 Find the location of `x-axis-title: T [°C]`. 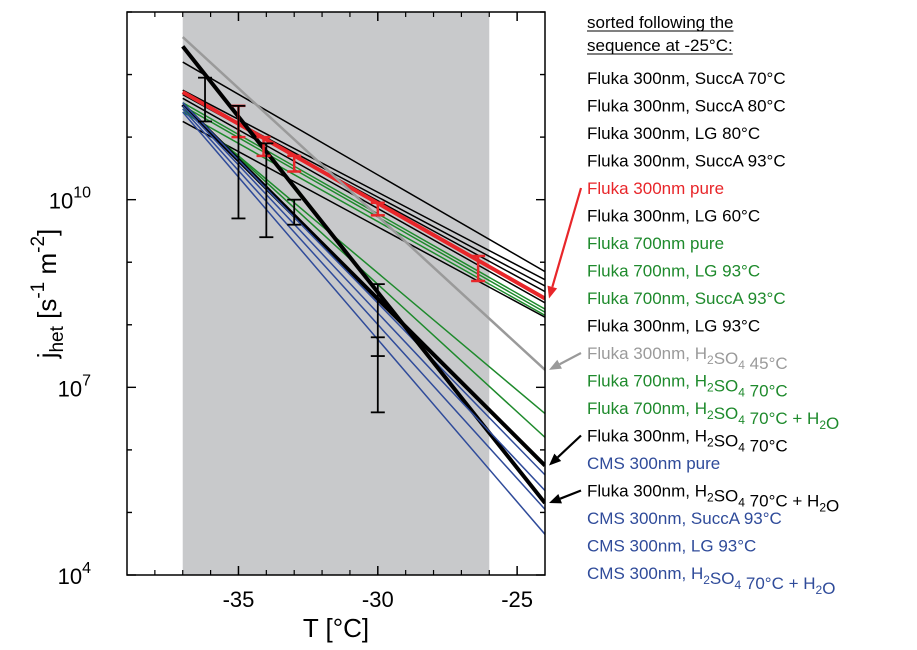

x-axis-title: T [°C] is located at coordinates (336, 628).